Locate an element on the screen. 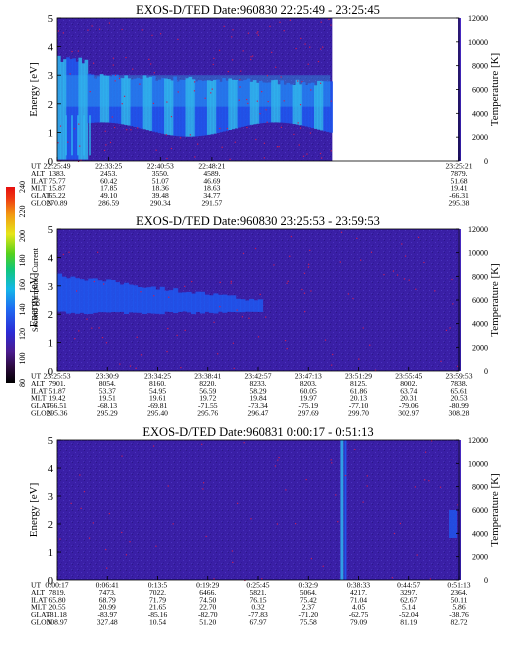 This screenshot has height=649, width=505. table-cell: 20.31 is located at coordinates (408, 398).